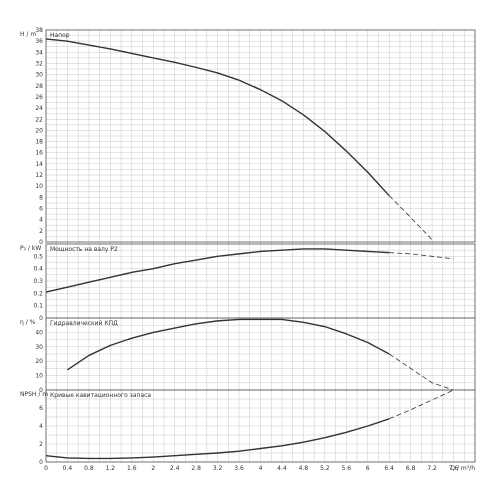 The width and height of the screenshot is (500, 500). What do you see at coordinates (175, 468) in the screenshot?
I see `x-tick-label: 2.4` at bounding box center [175, 468].